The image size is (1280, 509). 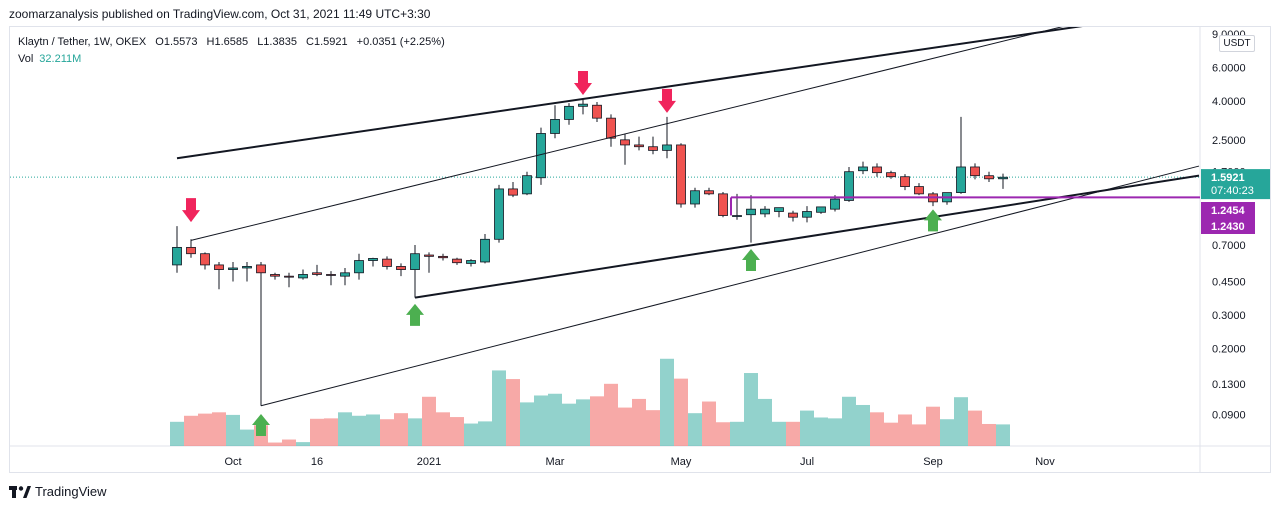 What do you see at coordinates (277, 42) in the screenshot?
I see `ohlc-low: L1.3835` at bounding box center [277, 42].